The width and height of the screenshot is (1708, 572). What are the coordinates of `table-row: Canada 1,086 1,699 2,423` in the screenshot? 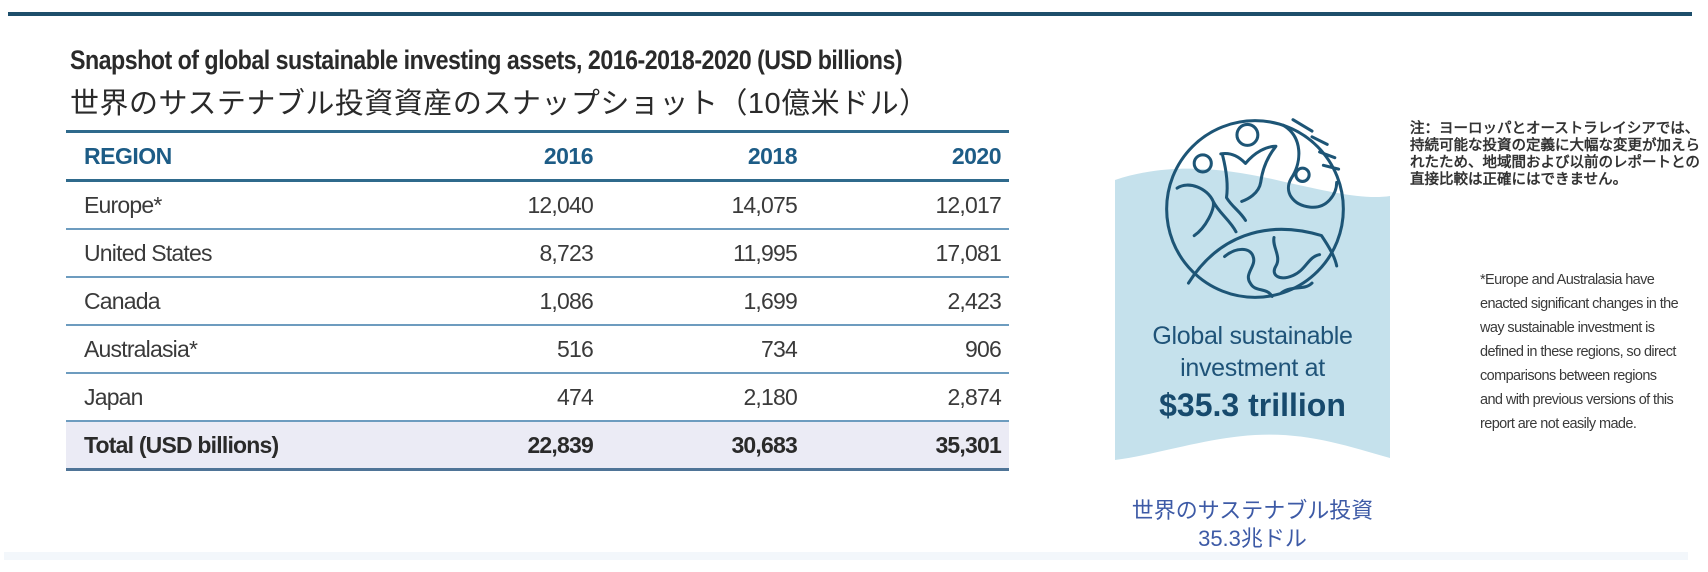 It's located at (537, 301).